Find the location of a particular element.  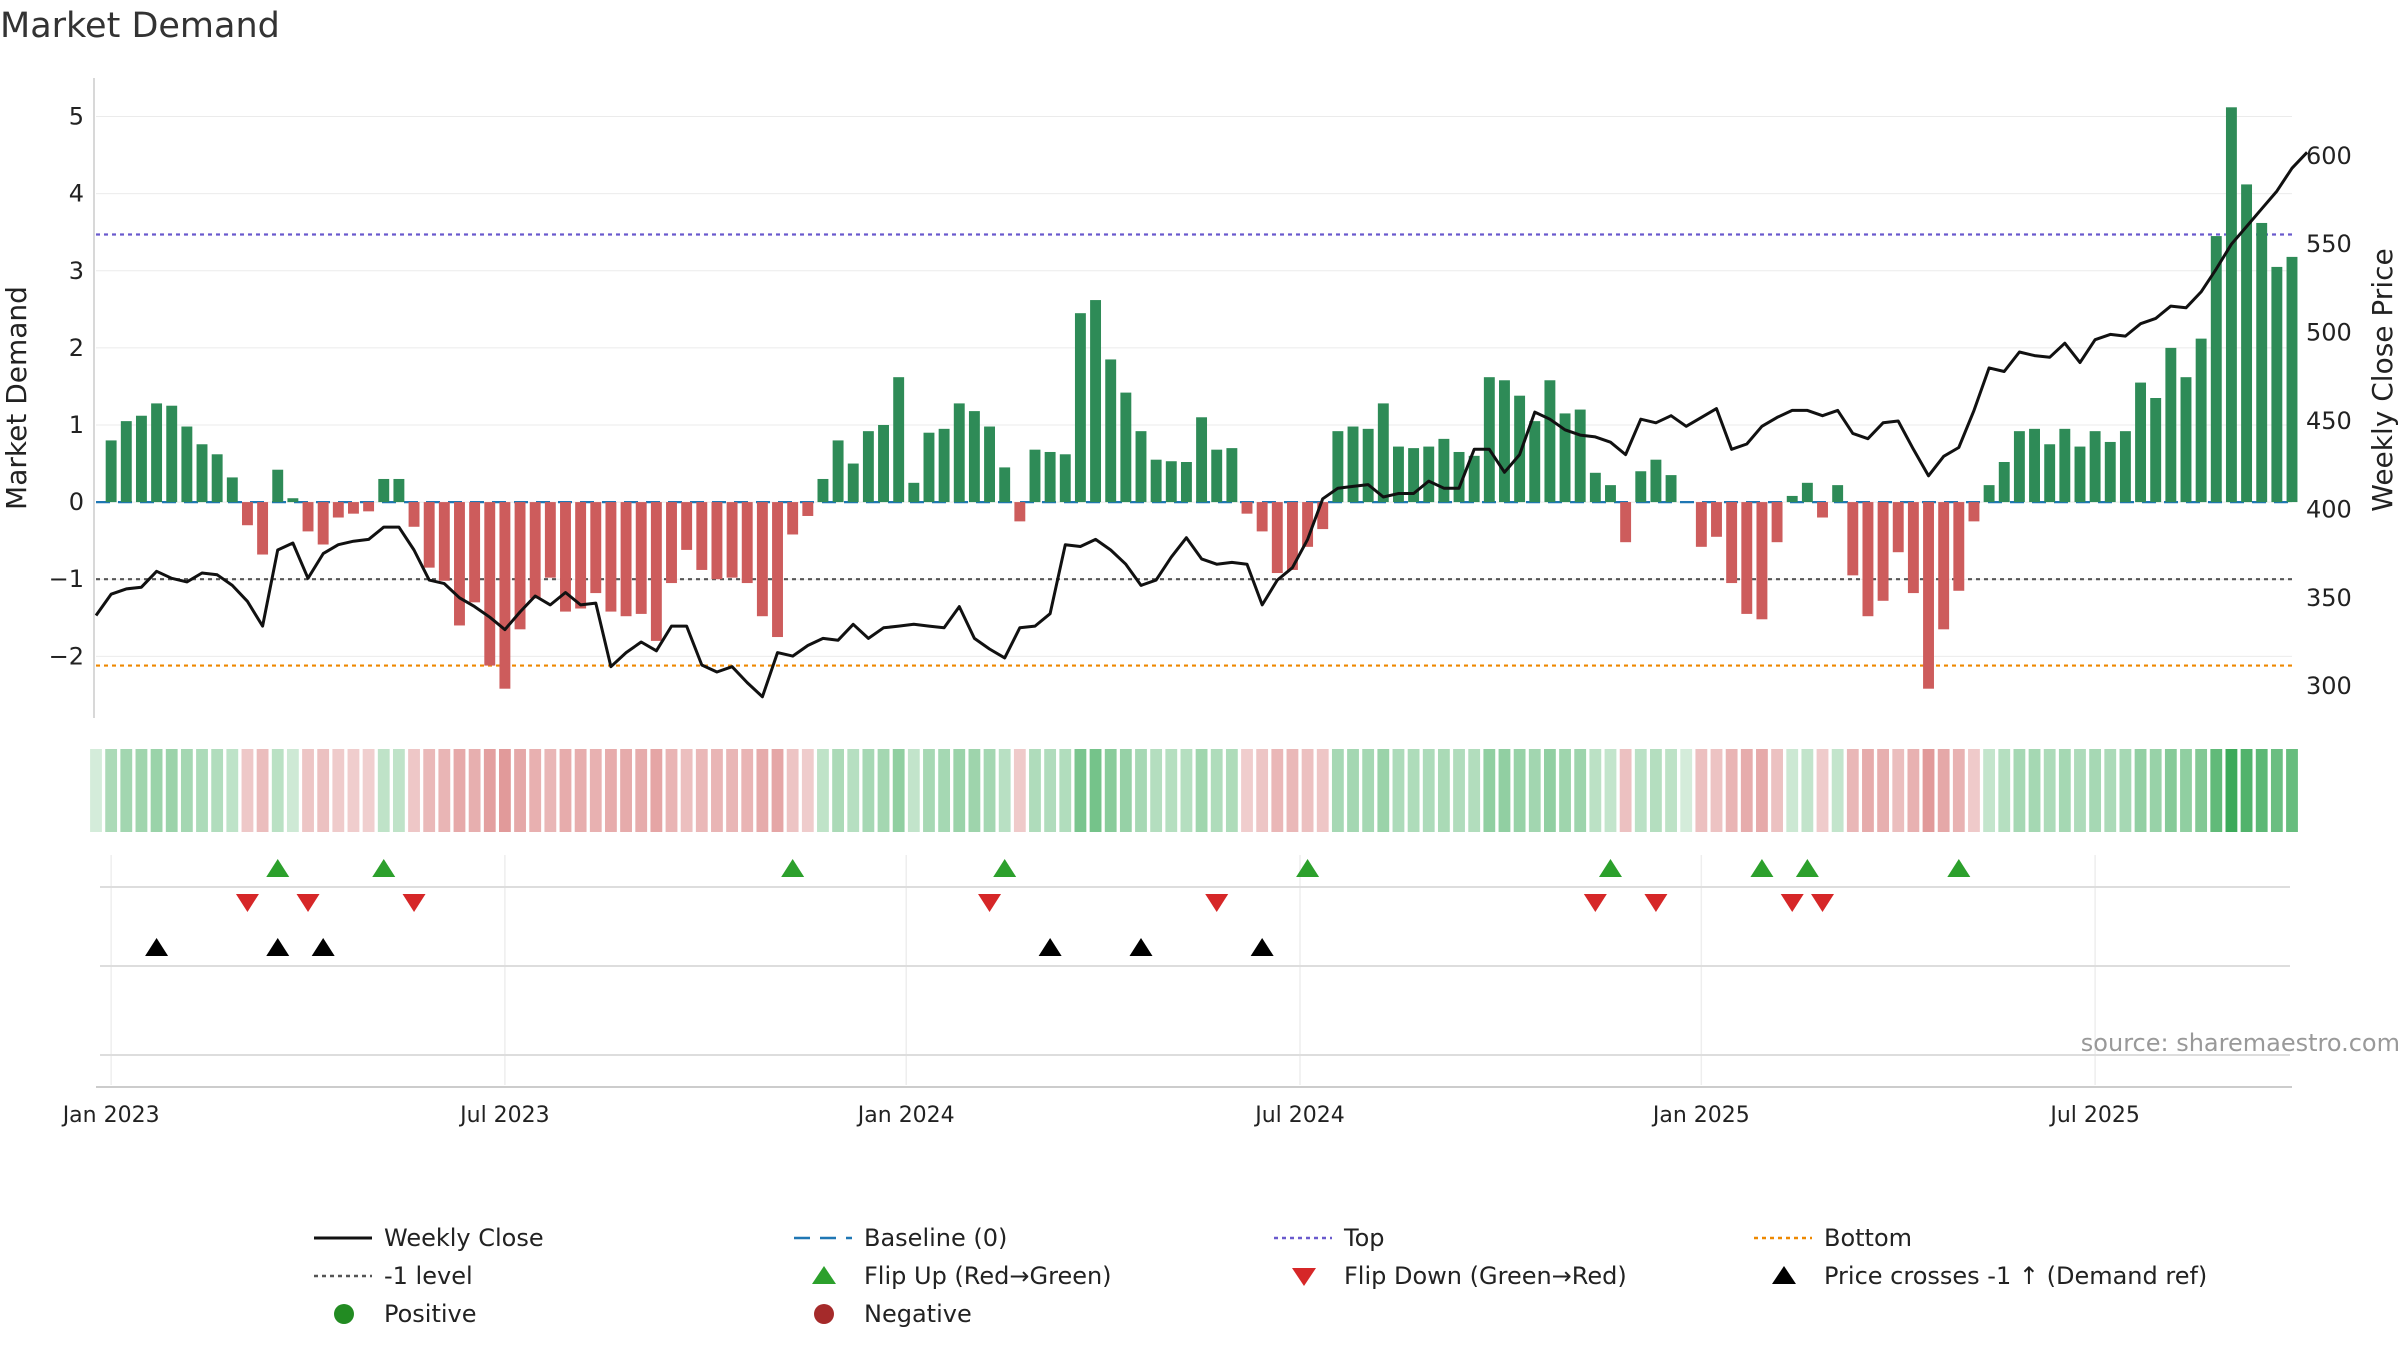

legend-item: Bottom is located at coordinates (1833, 1238).